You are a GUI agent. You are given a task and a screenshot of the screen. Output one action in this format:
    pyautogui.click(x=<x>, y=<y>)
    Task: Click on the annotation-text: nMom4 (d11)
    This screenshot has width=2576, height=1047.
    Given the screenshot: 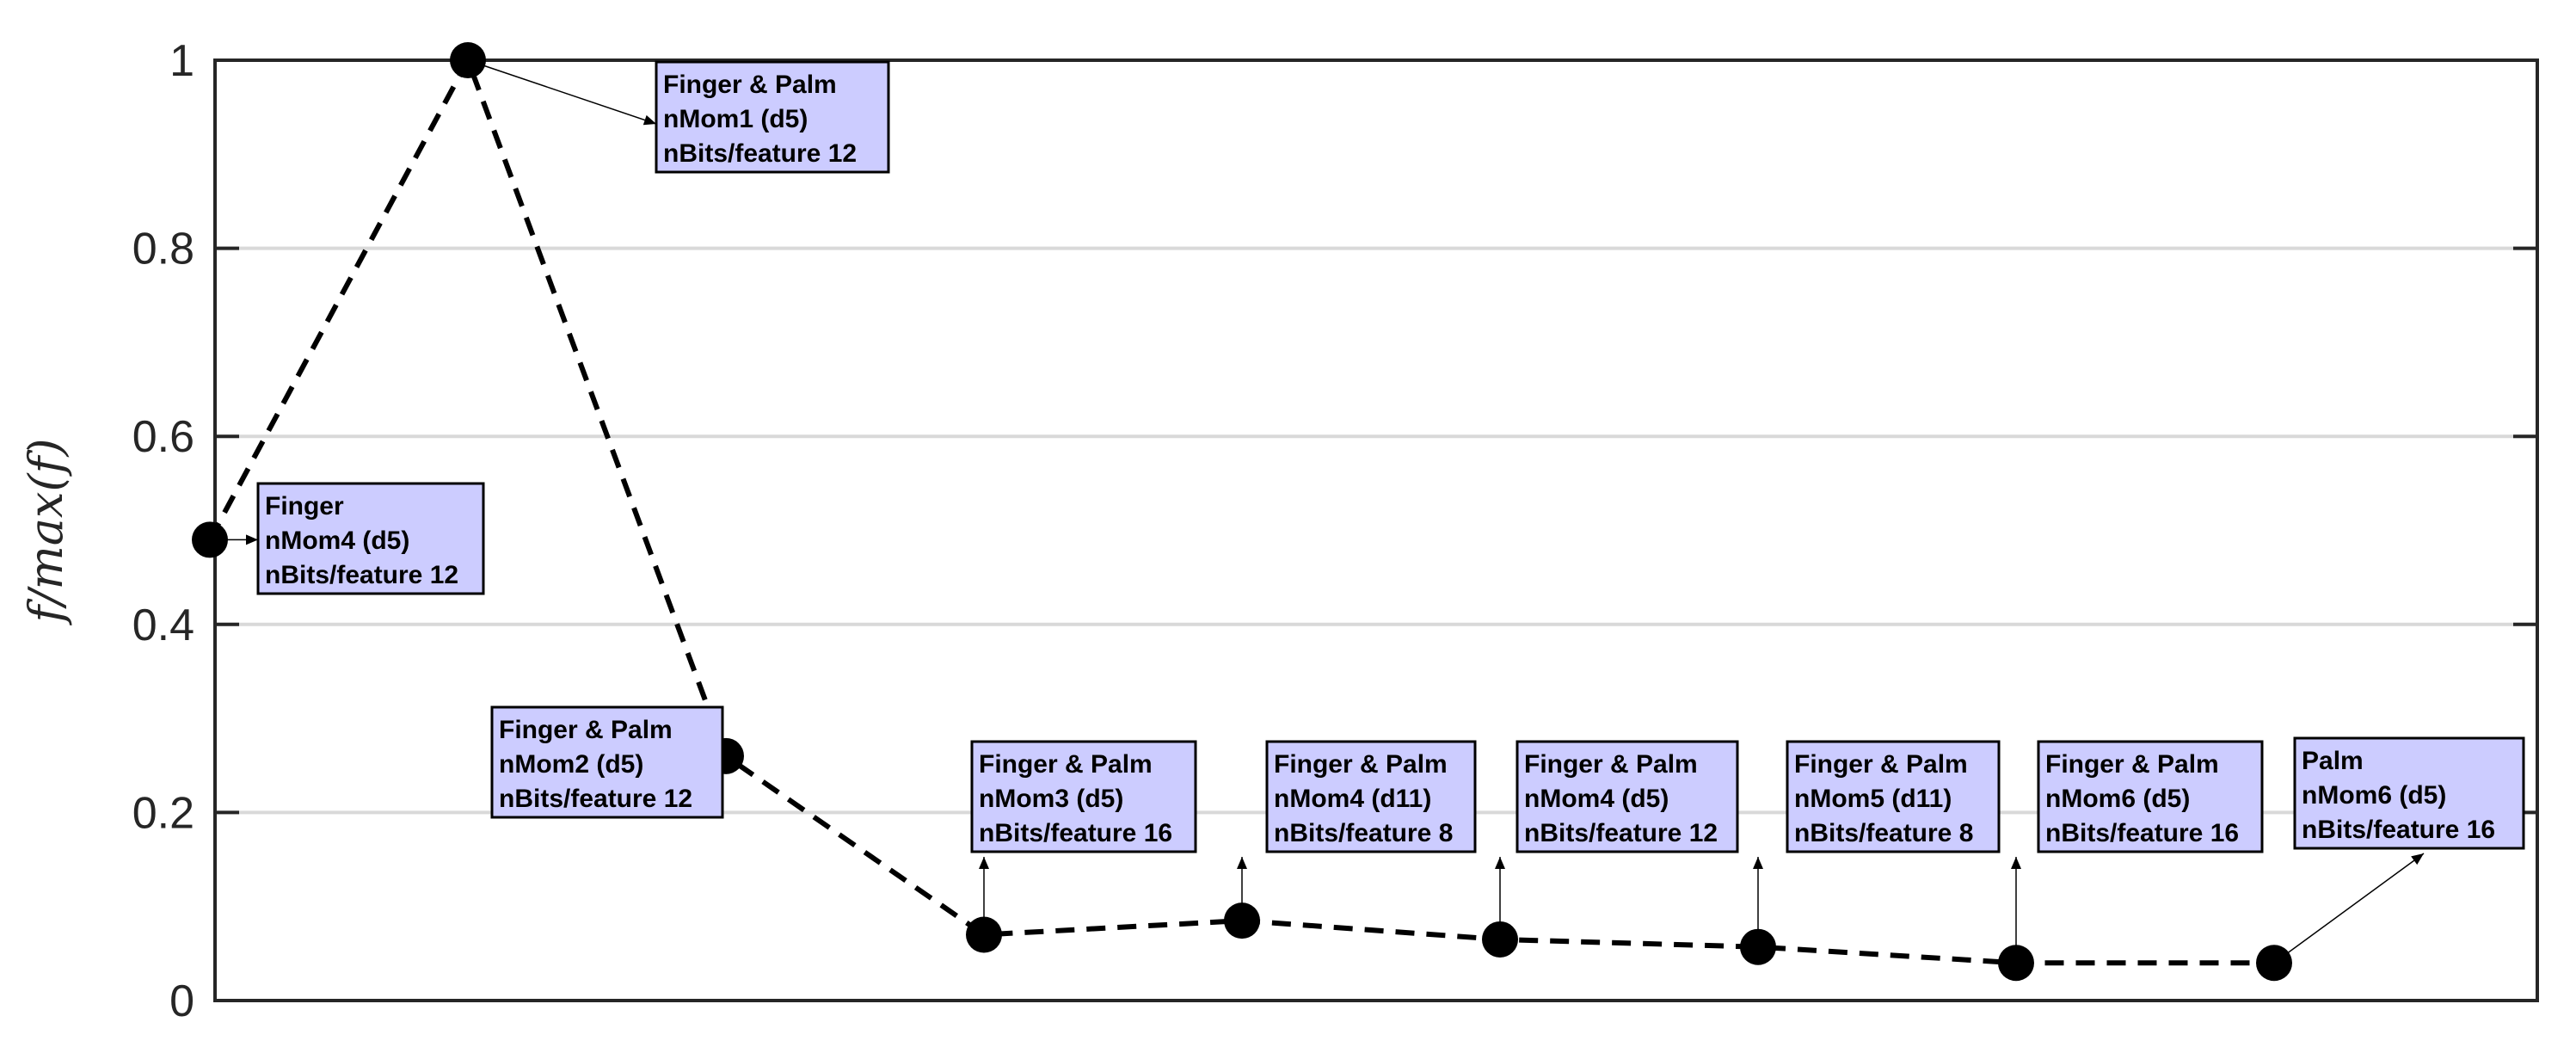 What is the action you would take?
    pyautogui.click(x=1352, y=799)
    